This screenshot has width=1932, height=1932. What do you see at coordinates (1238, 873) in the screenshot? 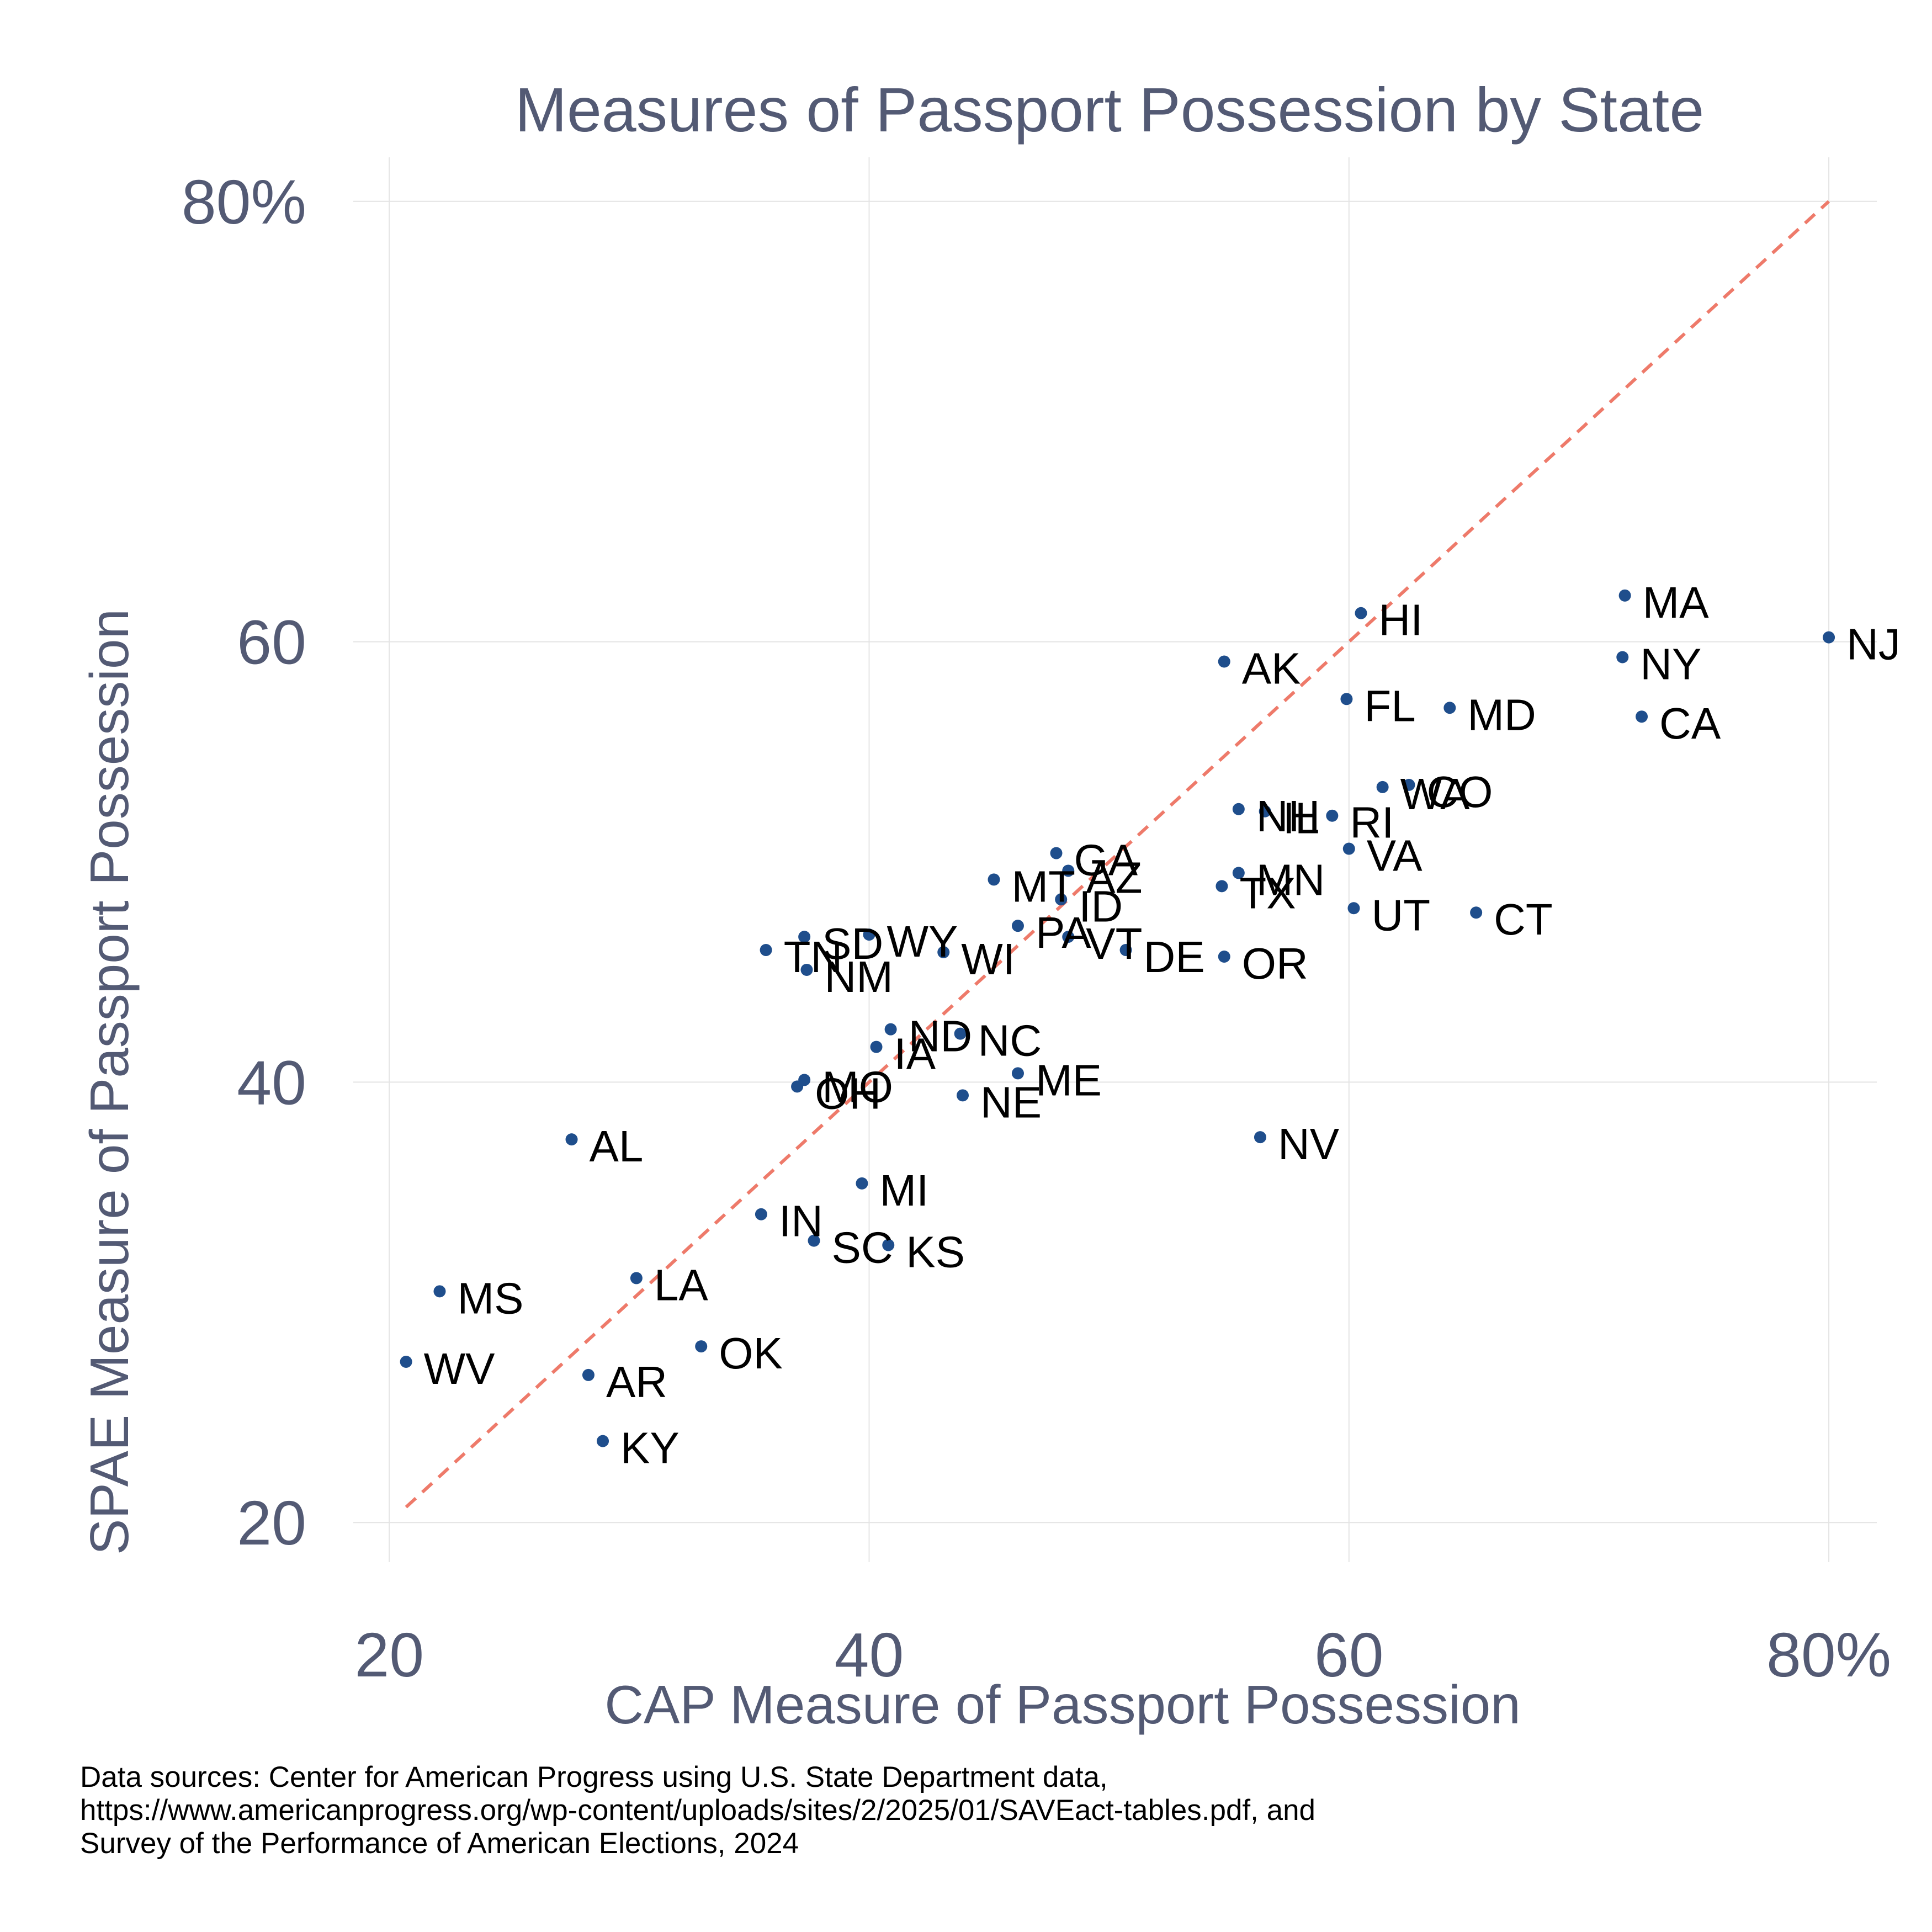
I see `point-mn` at bounding box center [1238, 873].